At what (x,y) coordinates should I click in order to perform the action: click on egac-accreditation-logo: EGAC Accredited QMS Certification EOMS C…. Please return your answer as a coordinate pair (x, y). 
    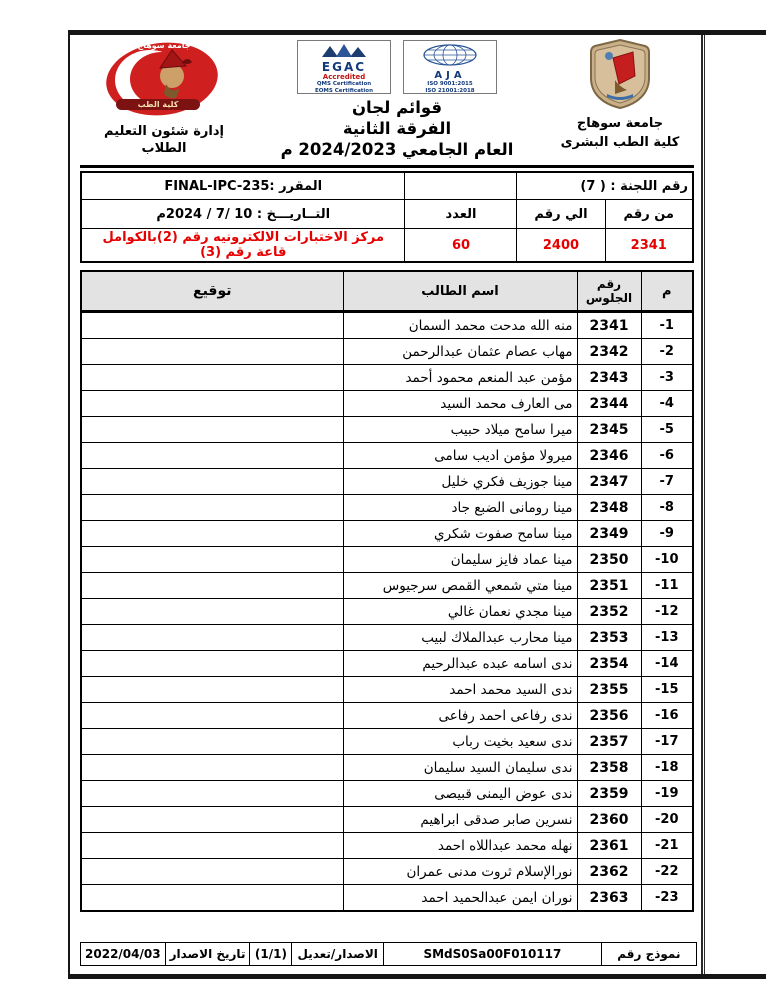
    Looking at the image, I should click on (344, 67).